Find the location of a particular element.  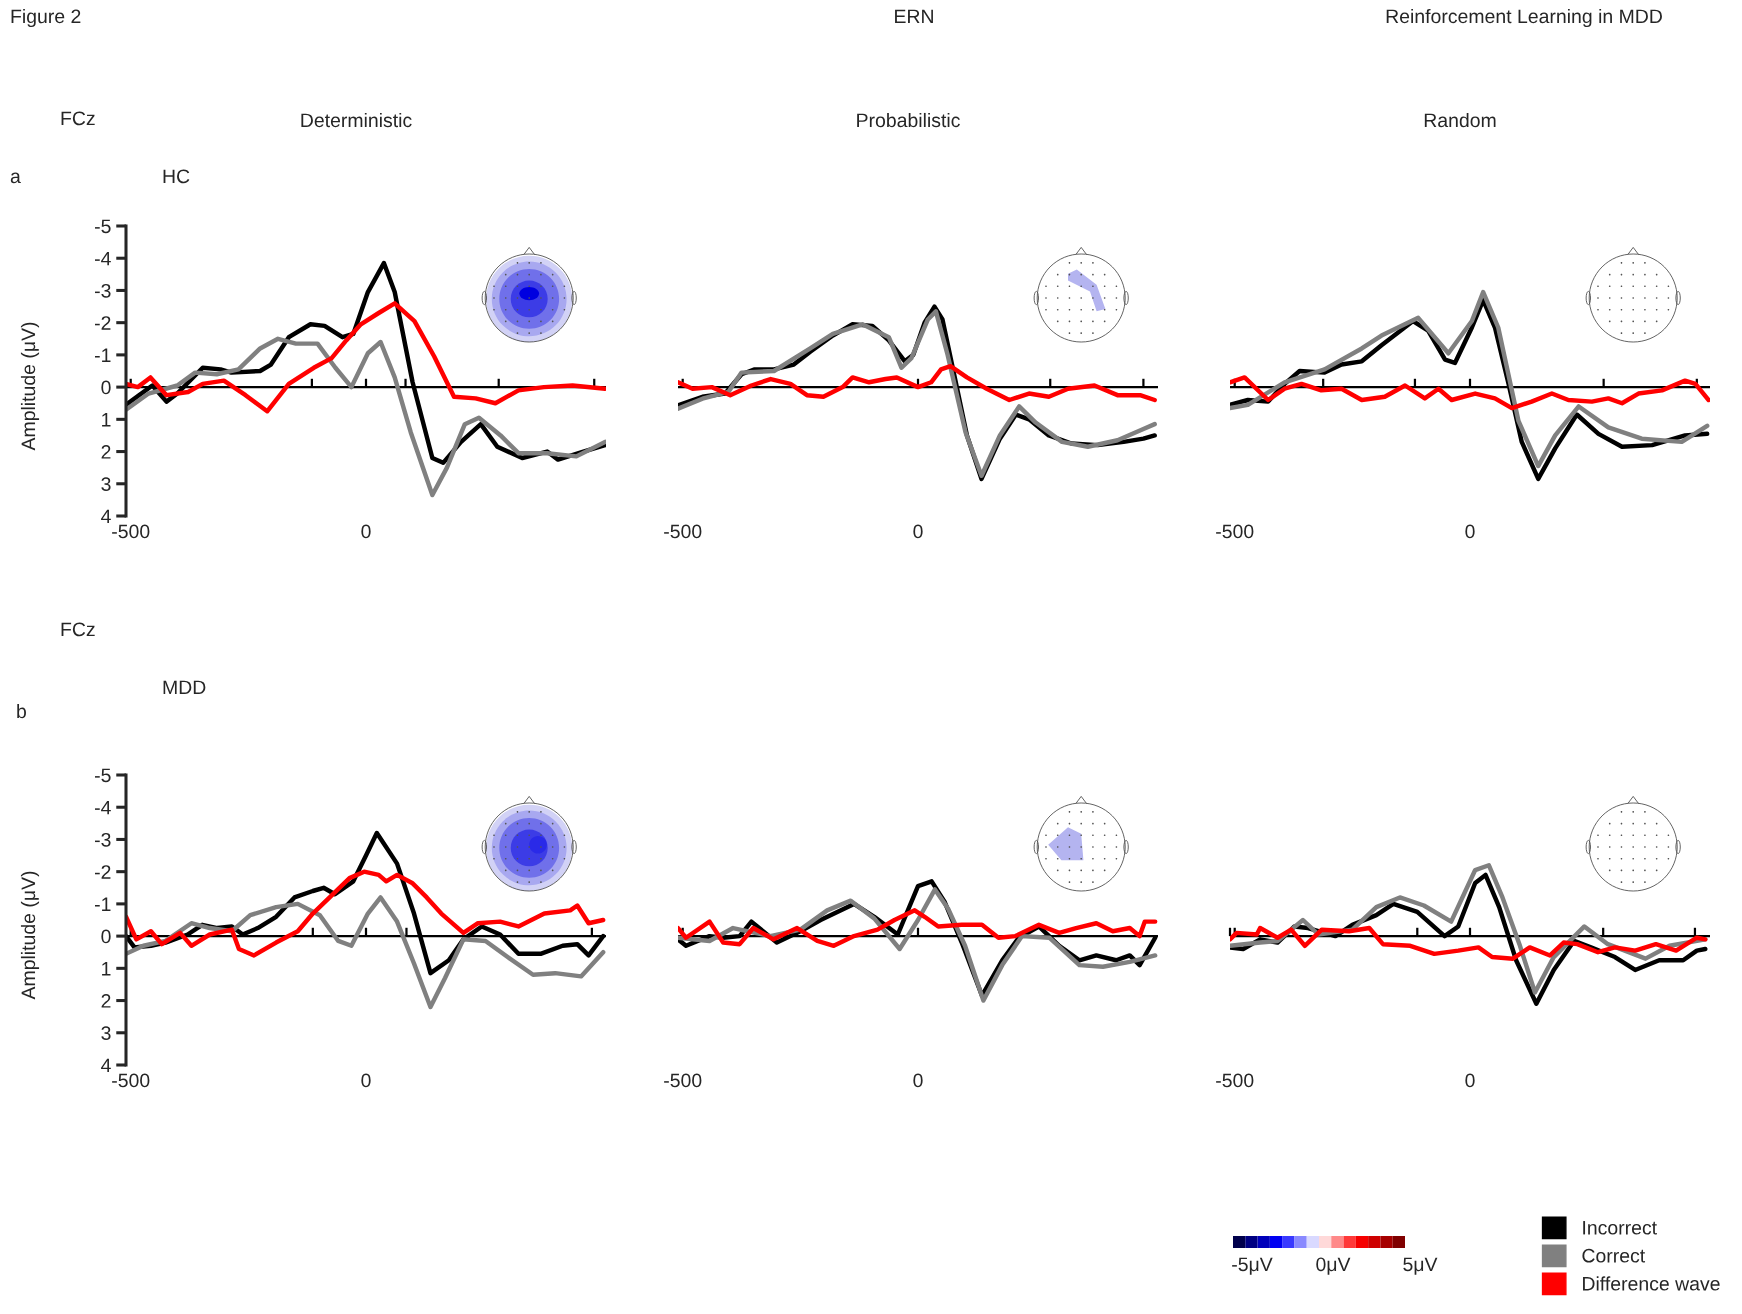

legend-label: Difference wave is located at coordinates (1651, 1283).